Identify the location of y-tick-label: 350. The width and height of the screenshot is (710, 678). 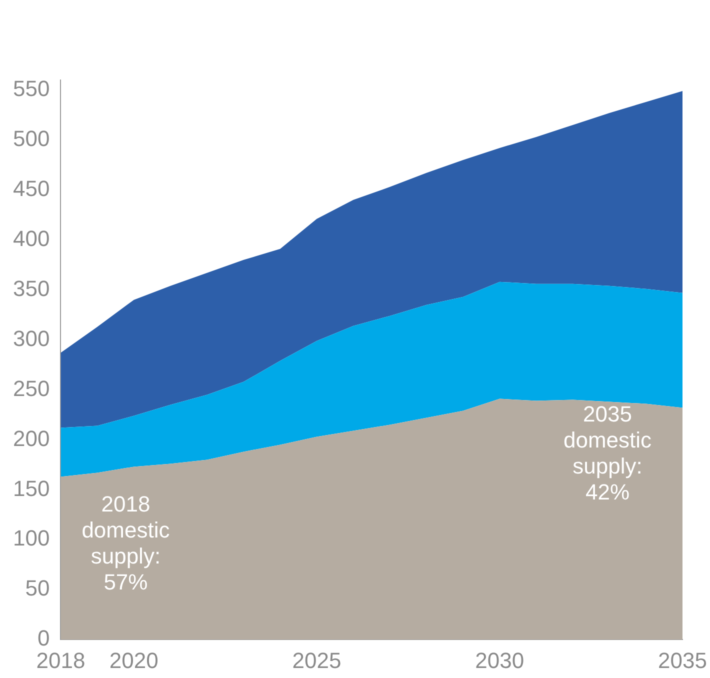
(31, 288).